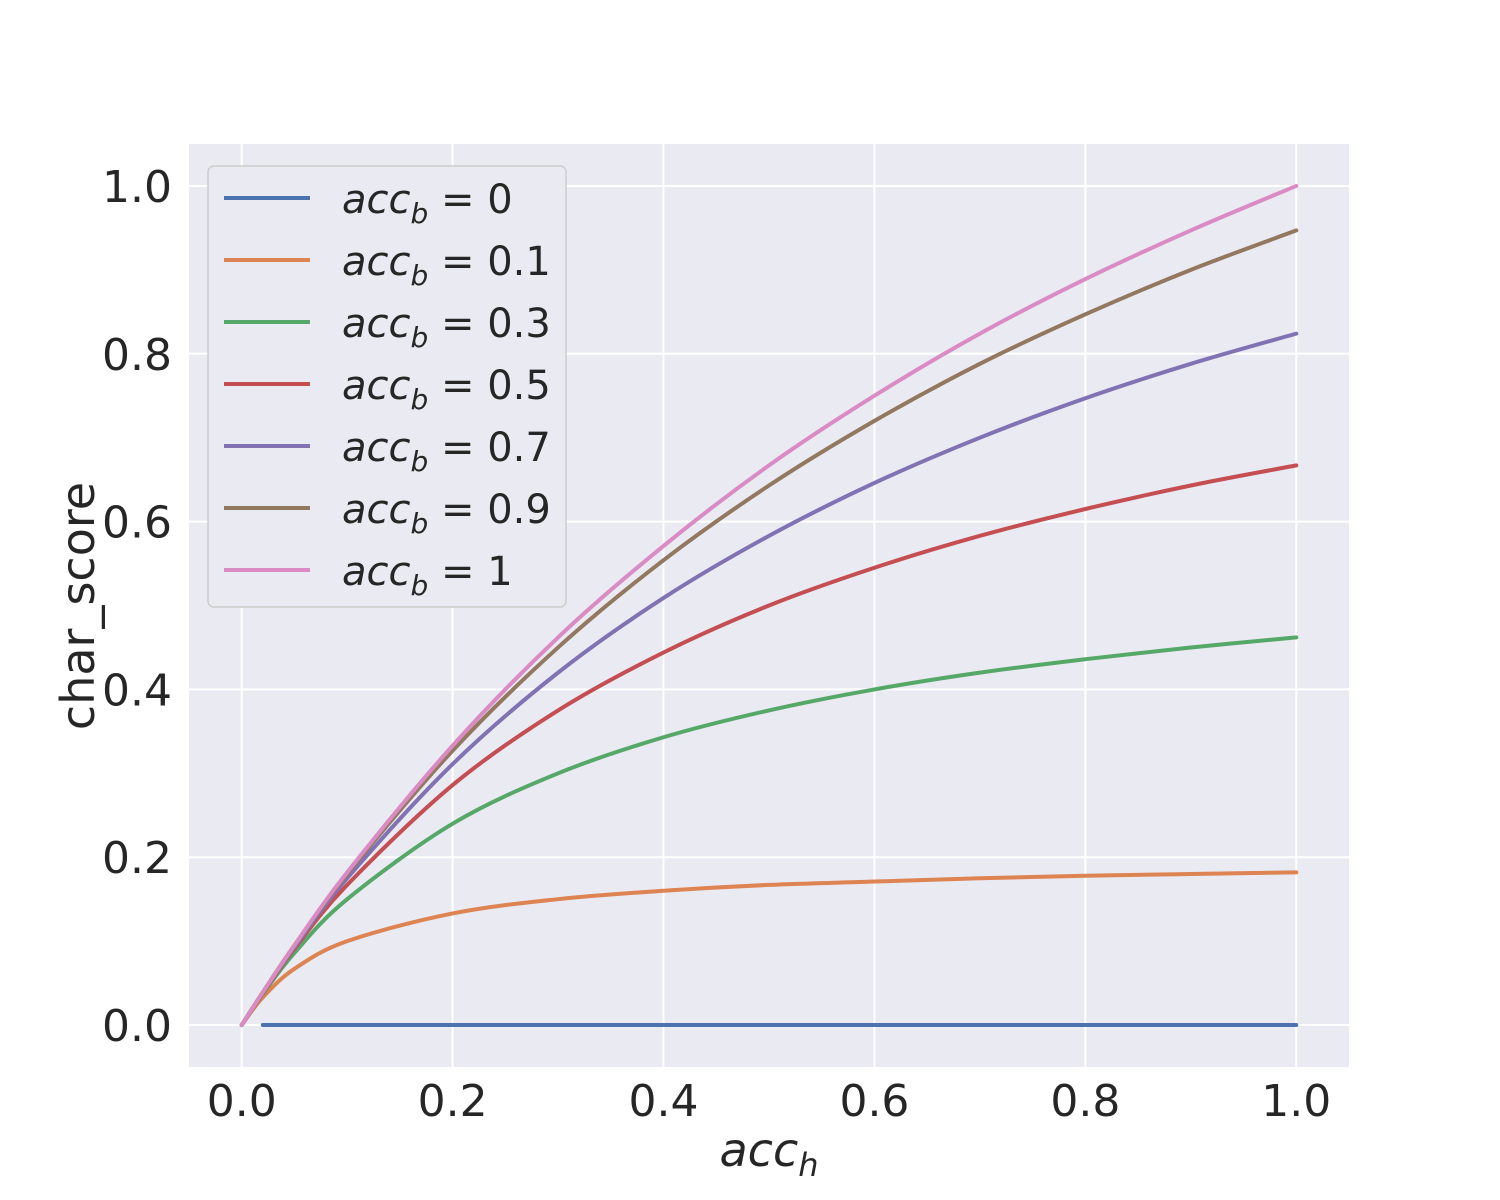  Describe the element at coordinates (137, 355) in the screenshot. I see `y-tick-label: 0.8` at that location.